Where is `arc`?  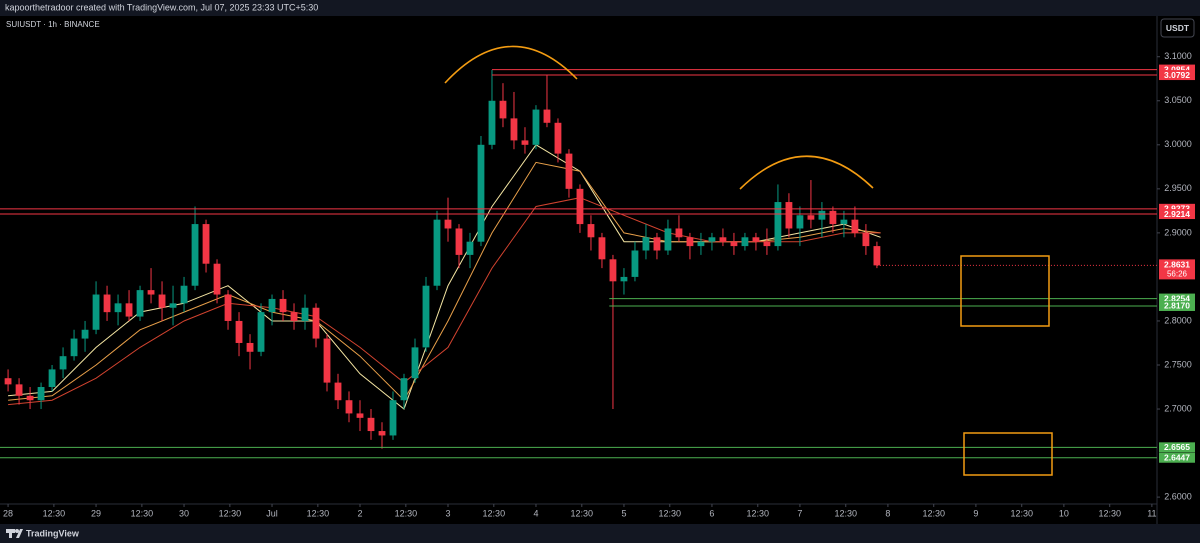 arc is located at coordinates (806, 172).